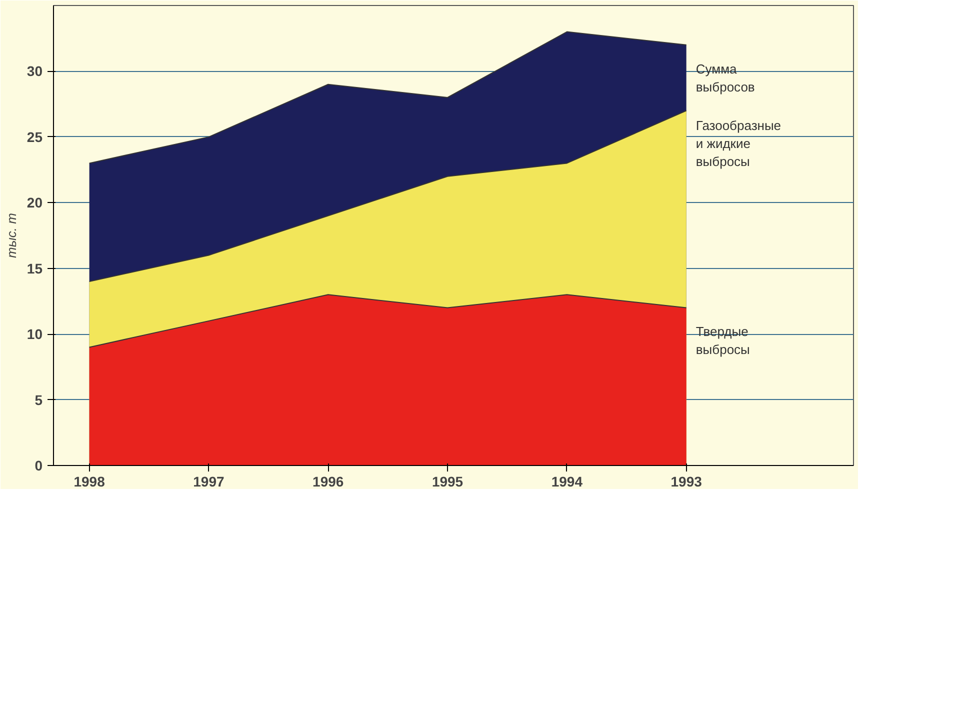  What do you see at coordinates (90, 482) in the screenshot?
I see `x-tick-label: 1998` at bounding box center [90, 482].